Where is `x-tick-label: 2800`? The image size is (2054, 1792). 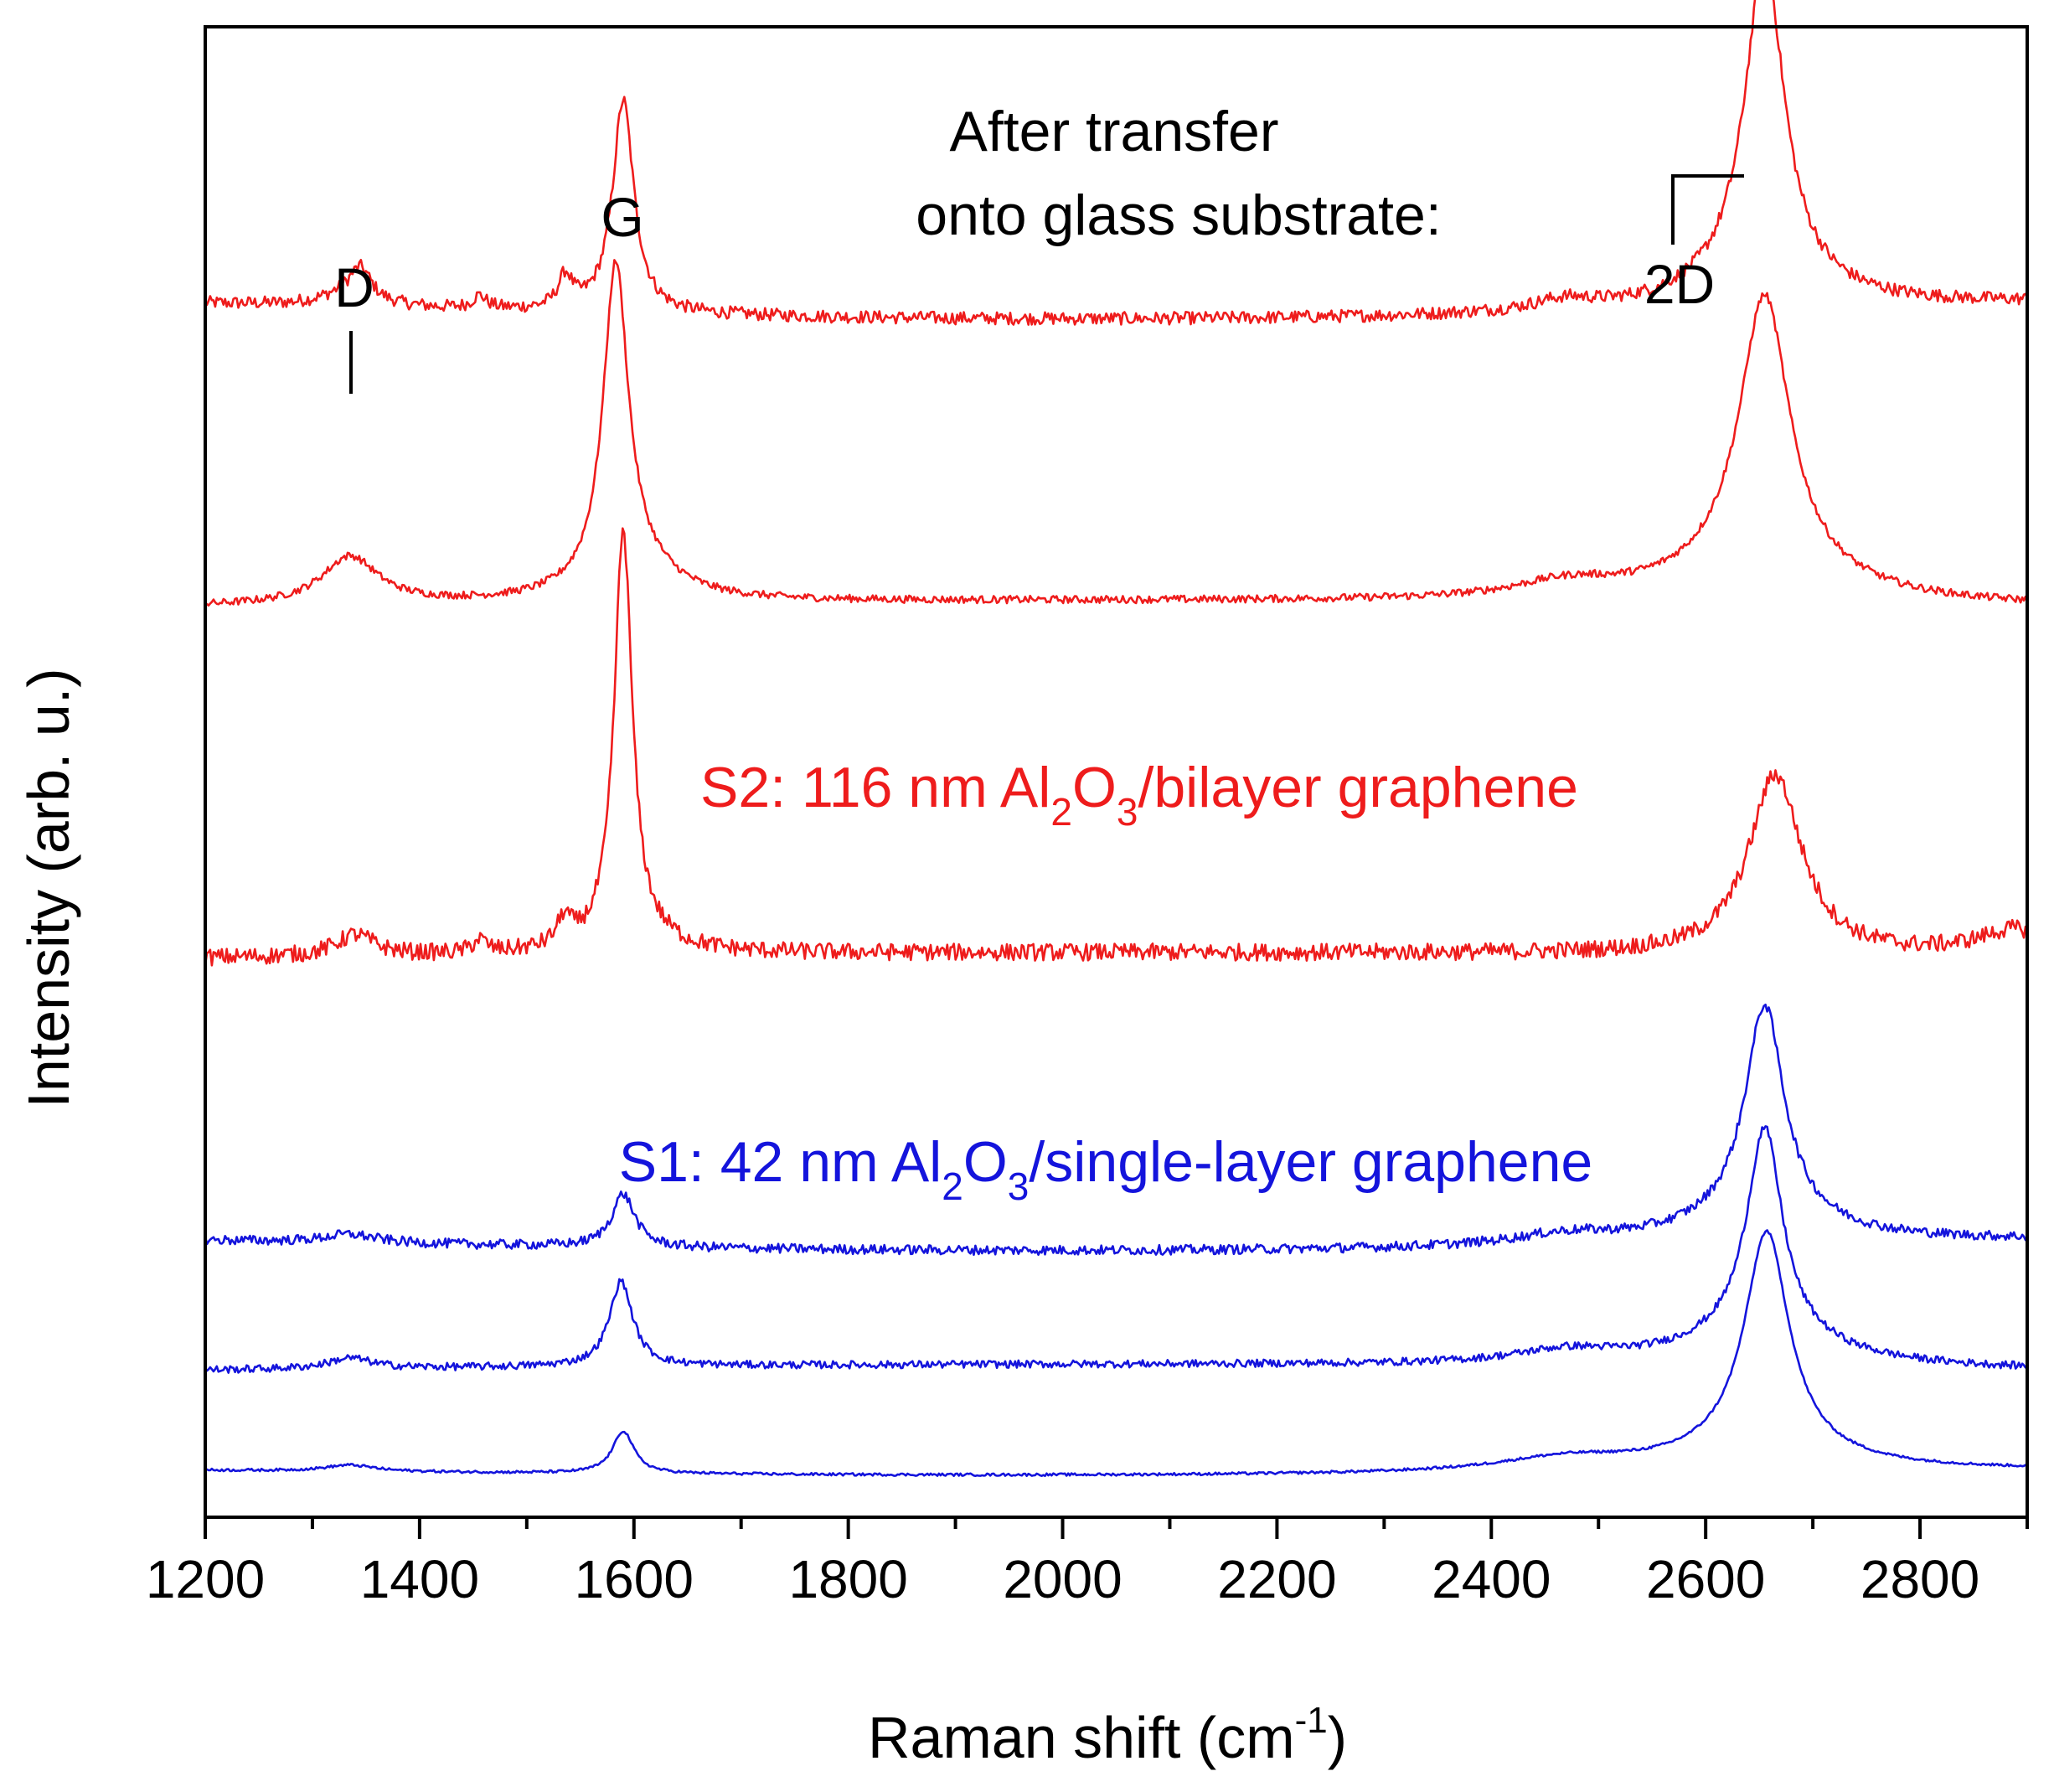 x-tick-label: 2800 is located at coordinates (1919, 1579).